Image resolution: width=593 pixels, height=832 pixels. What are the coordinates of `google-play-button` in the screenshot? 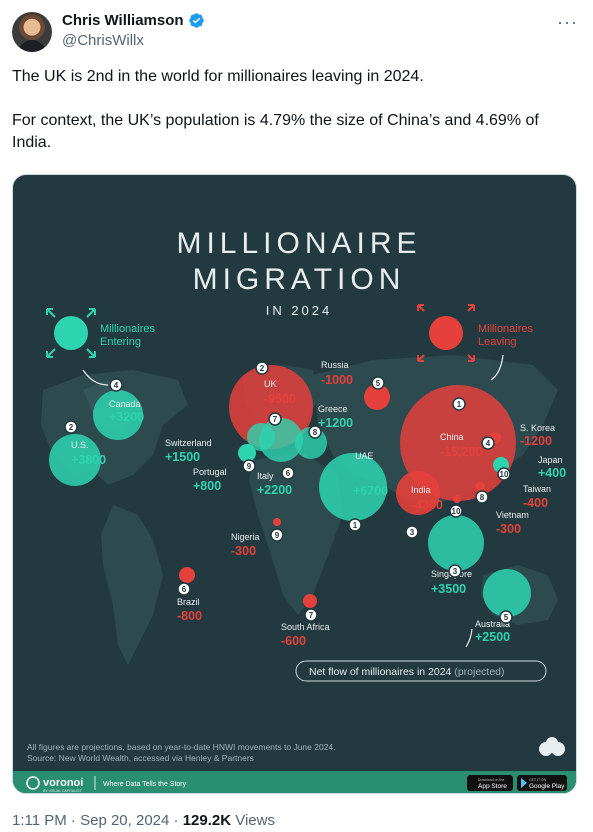 It's located at (542, 783).